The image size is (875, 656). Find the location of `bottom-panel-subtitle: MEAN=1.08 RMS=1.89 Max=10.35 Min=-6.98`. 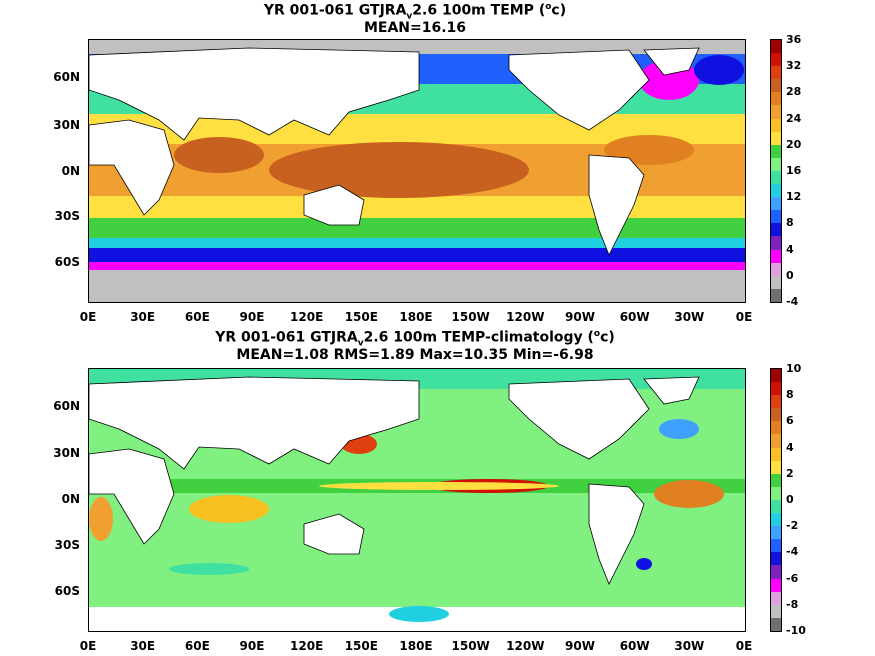

bottom-panel-subtitle: MEAN=1.08 RMS=1.89 Max=10.35 Min=-6.98 is located at coordinates (415, 355).